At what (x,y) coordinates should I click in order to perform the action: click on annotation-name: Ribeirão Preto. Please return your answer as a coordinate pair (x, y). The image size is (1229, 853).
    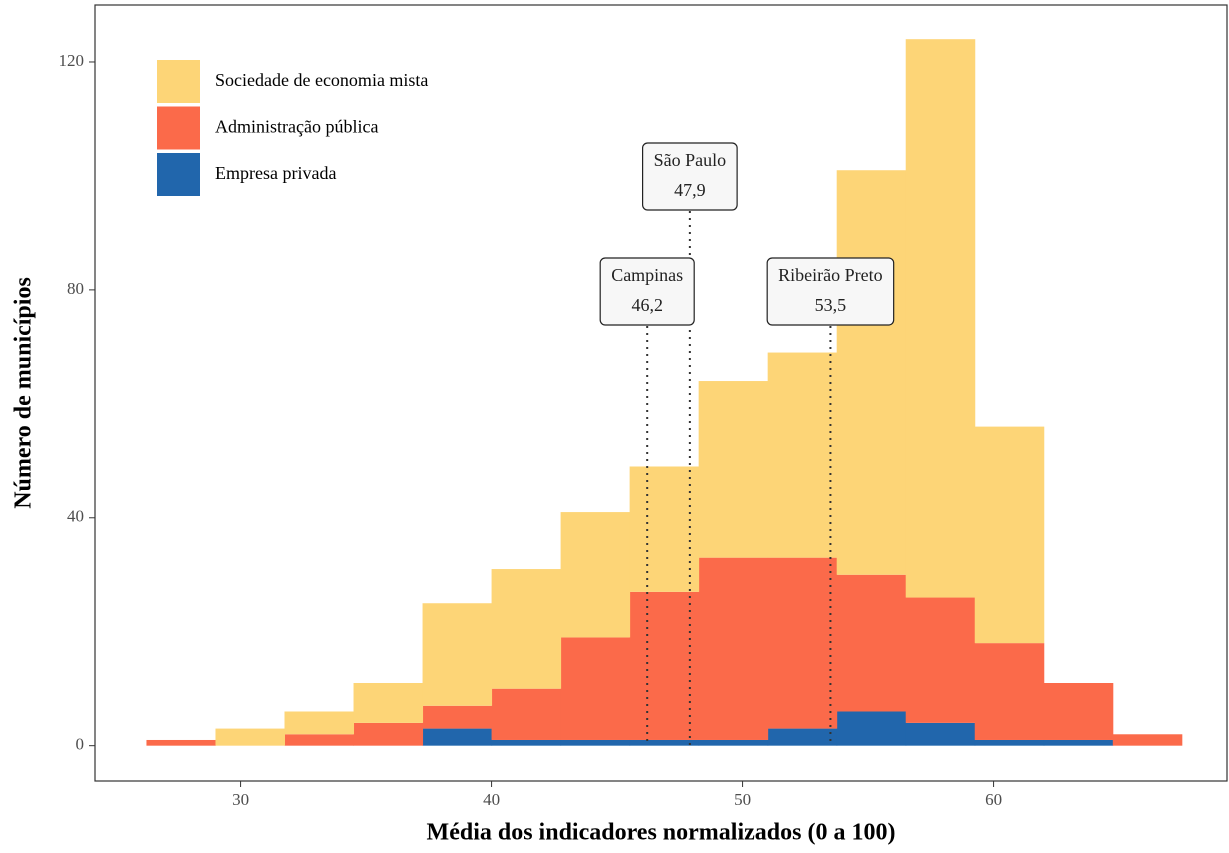
    Looking at the image, I should click on (830, 275).